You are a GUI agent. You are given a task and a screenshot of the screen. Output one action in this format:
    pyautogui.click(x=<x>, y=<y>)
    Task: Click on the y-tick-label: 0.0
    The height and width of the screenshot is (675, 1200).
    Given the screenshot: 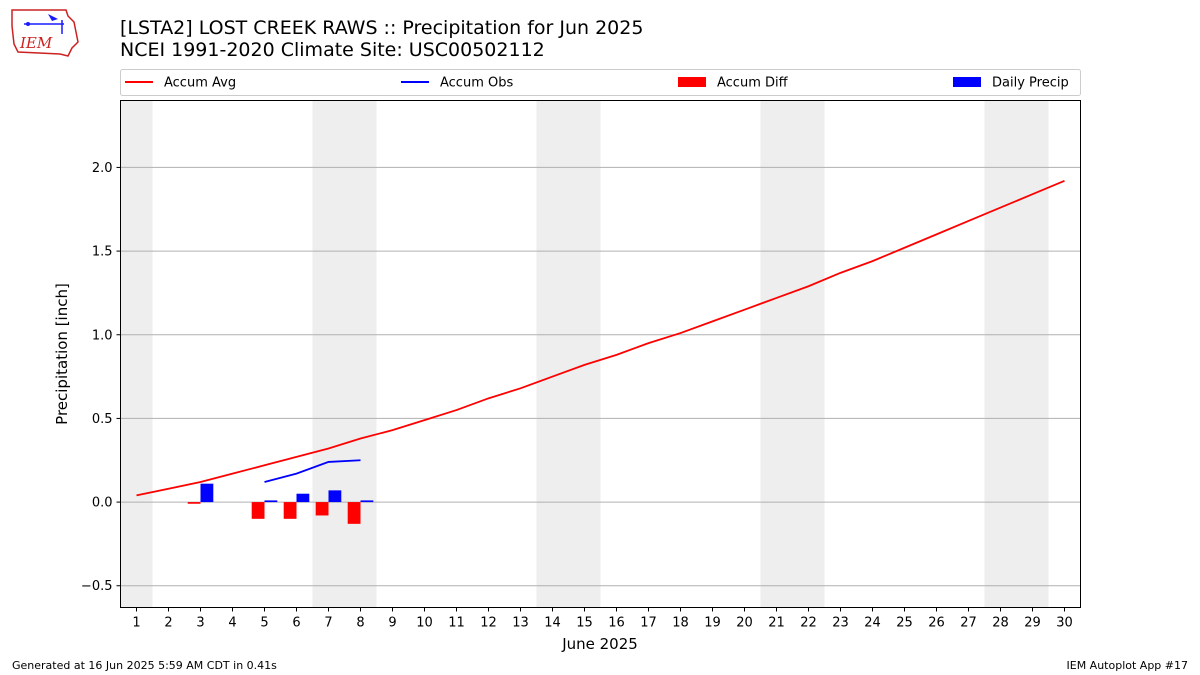 What is the action you would take?
    pyautogui.click(x=102, y=503)
    